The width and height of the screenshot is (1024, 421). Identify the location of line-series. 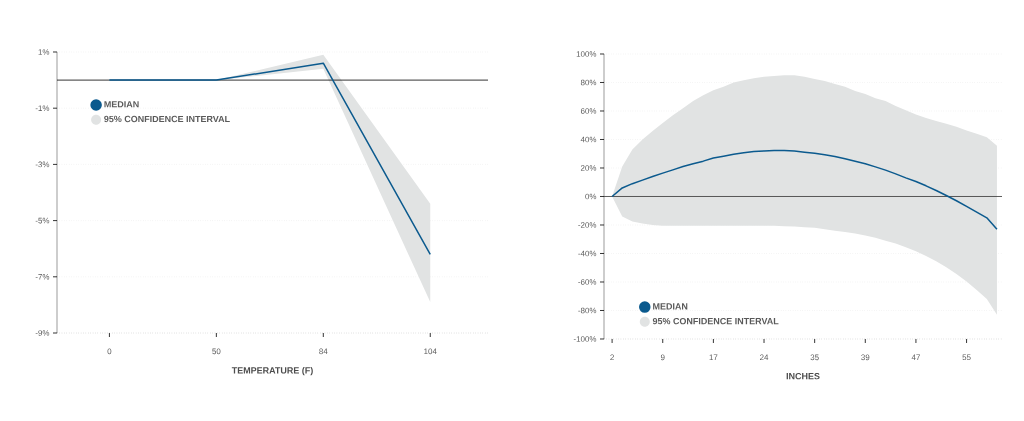
(804, 190).